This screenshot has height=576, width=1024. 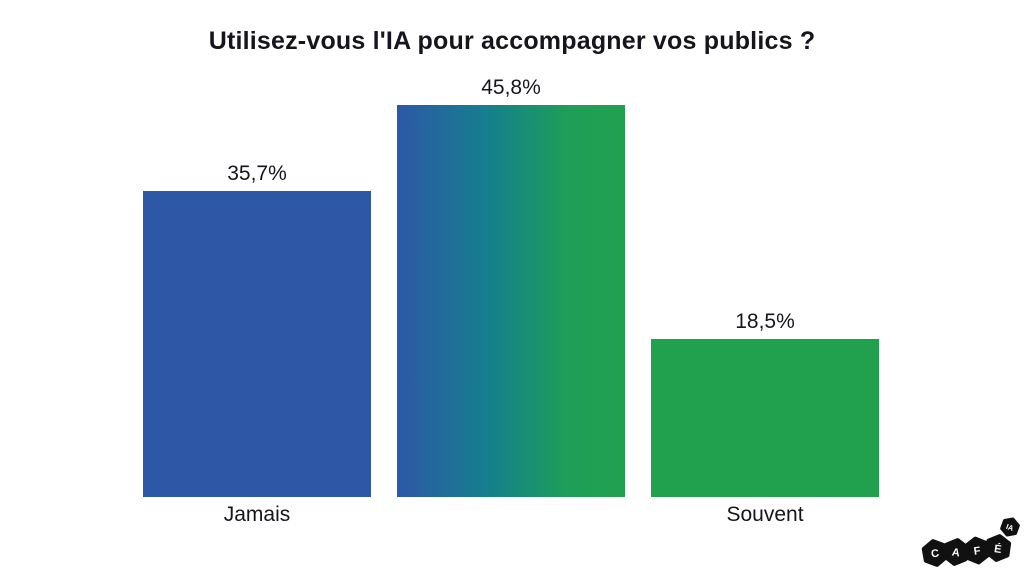 I want to click on bar-souvent, so click(x=765, y=418).